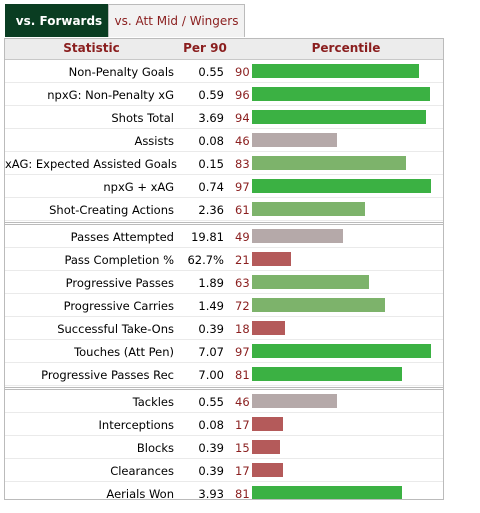  Describe the element at coordinates (211, 210) in the screenshot. I see `per90-value: 2.36` at that location.